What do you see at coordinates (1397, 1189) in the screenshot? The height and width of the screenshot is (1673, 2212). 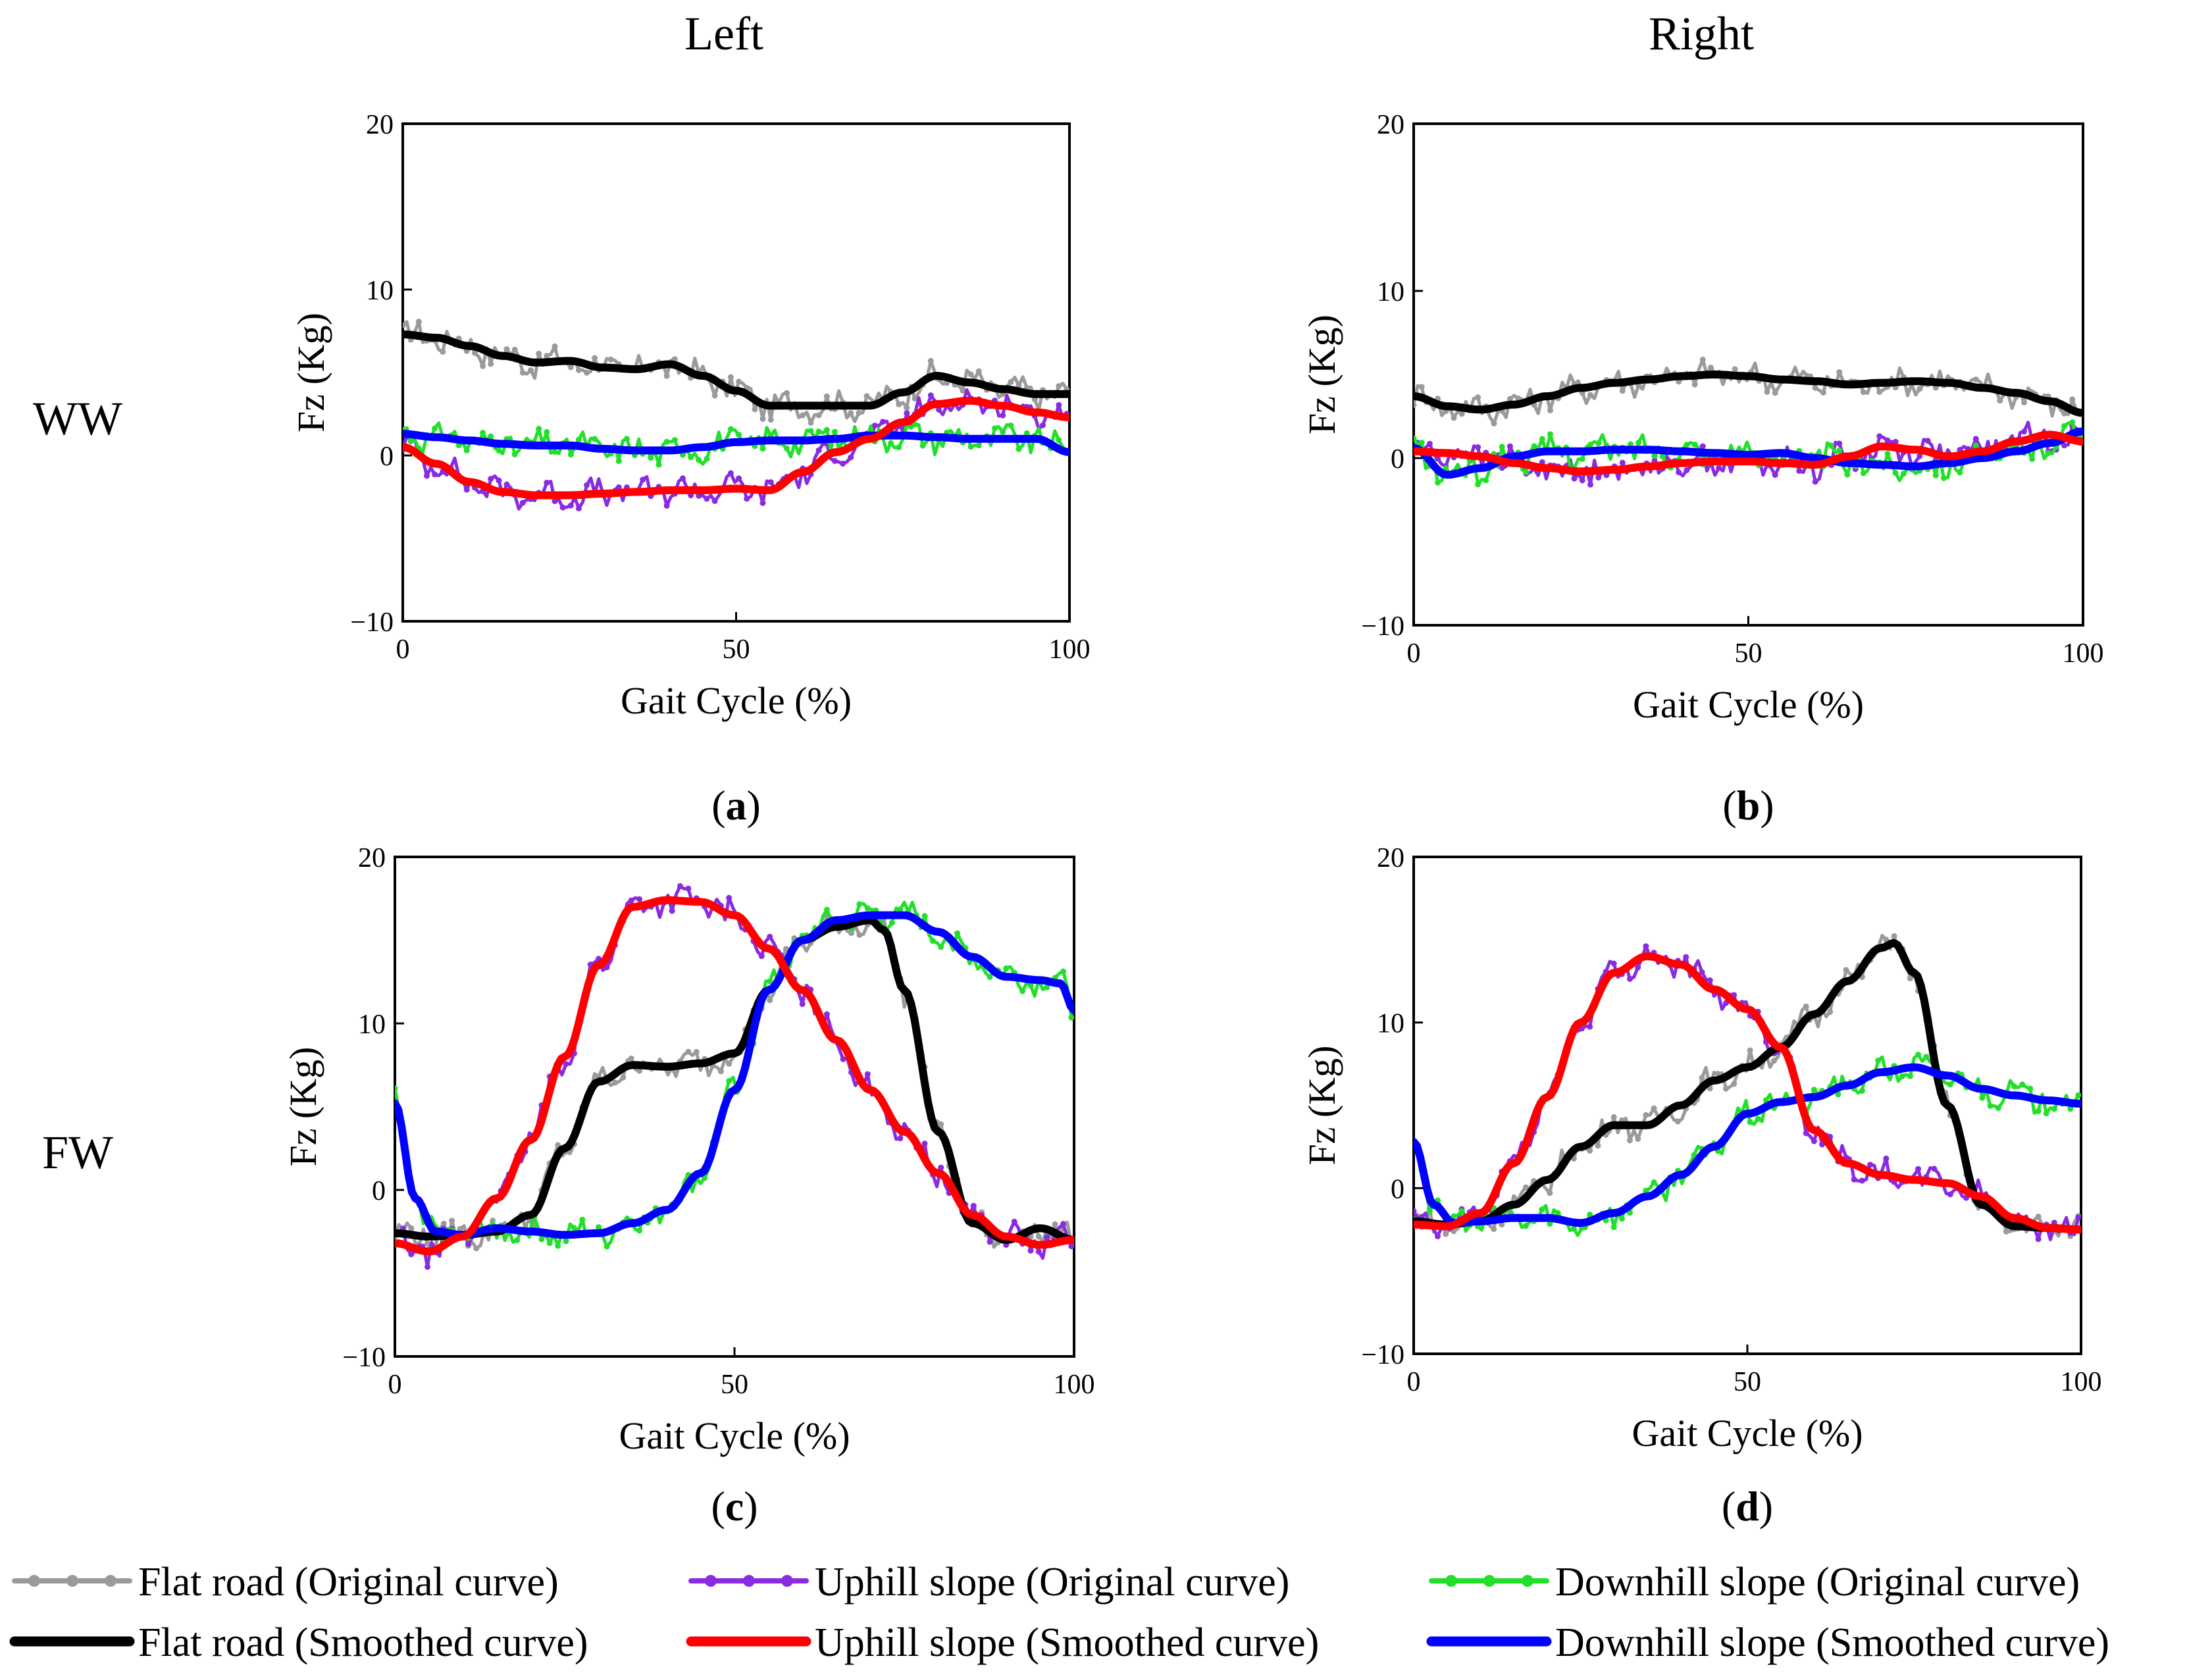 I see `y-tick-label: 0` at bounding box center [1397, 1189].